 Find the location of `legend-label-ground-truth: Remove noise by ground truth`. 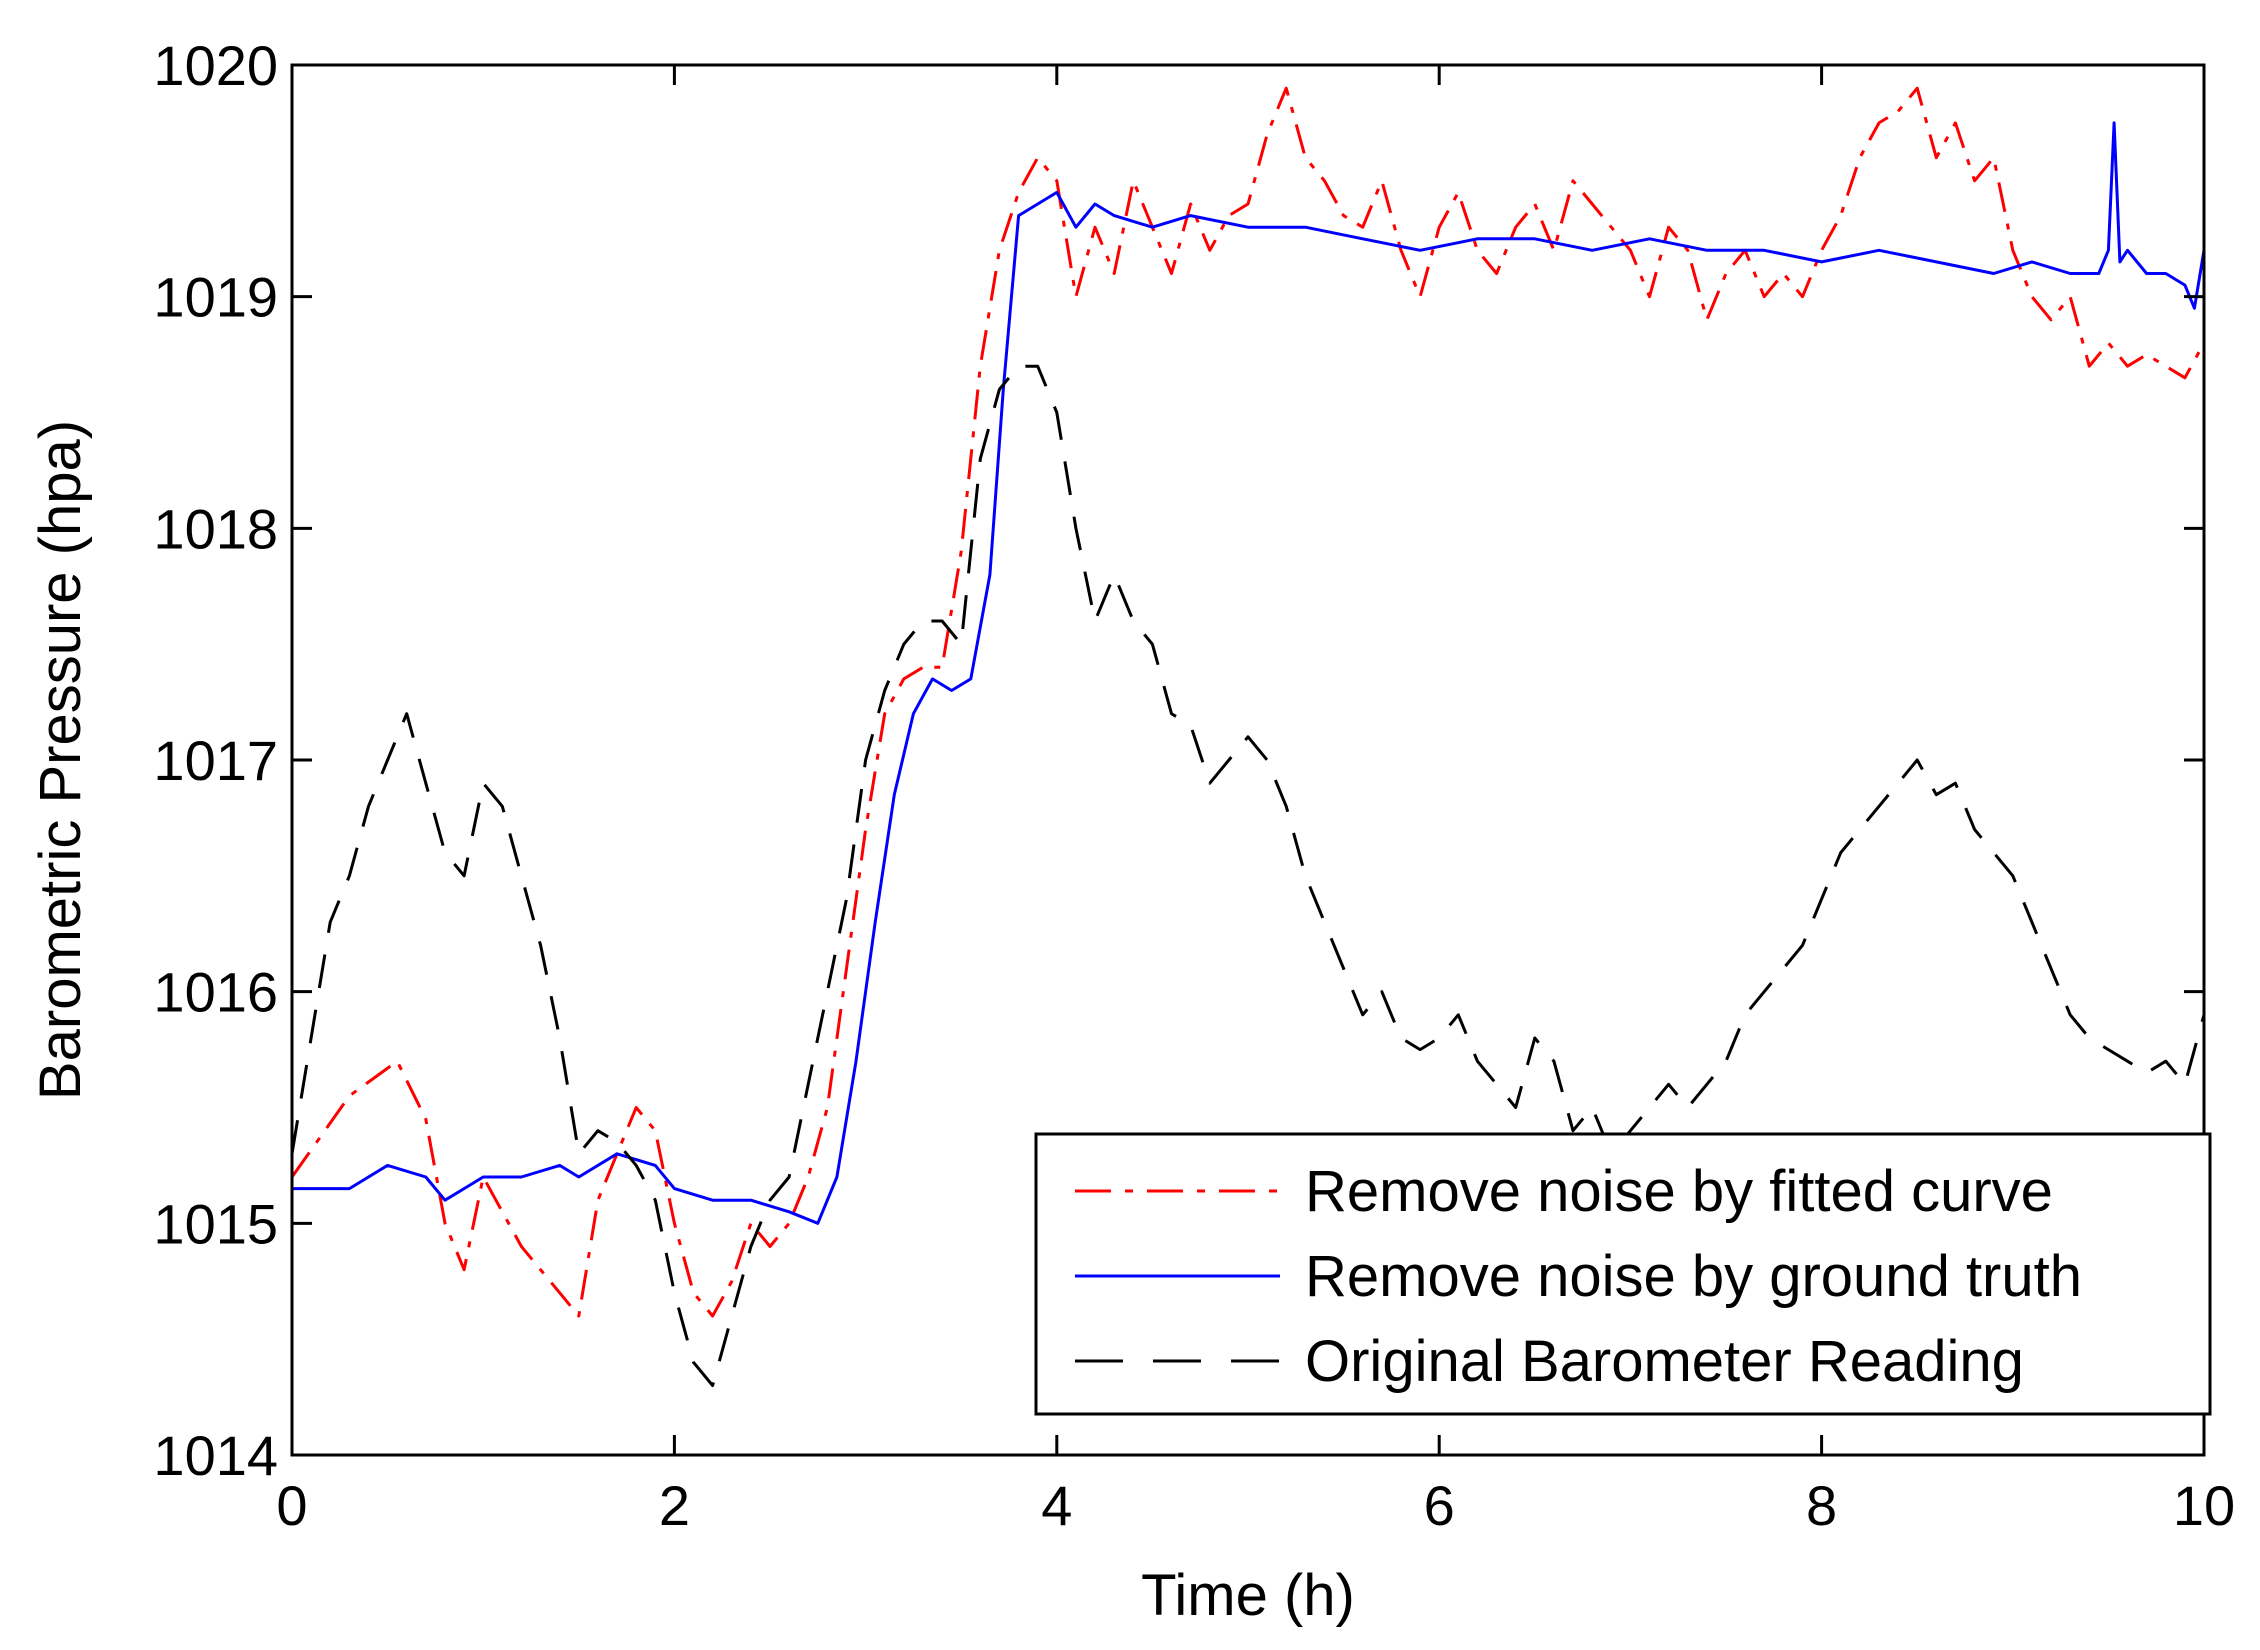

legend-label-ground-truth: Remove noise by ground truth is located at coordinates (1693, 1276).